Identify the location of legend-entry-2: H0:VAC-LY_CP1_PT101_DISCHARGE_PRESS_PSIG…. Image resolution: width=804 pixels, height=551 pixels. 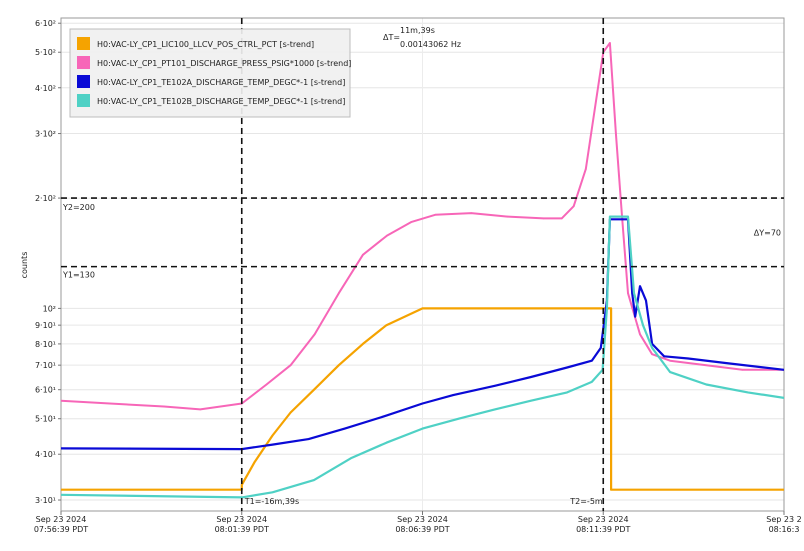
(224, 63).